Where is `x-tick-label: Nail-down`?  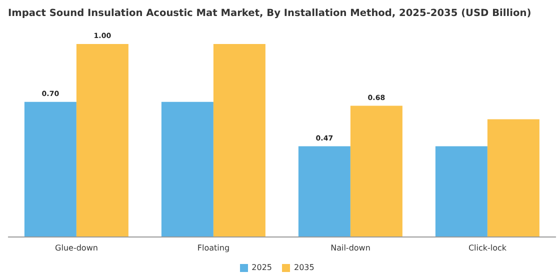 x-tick-label: Nail-down is located at coordinates (350, 248).